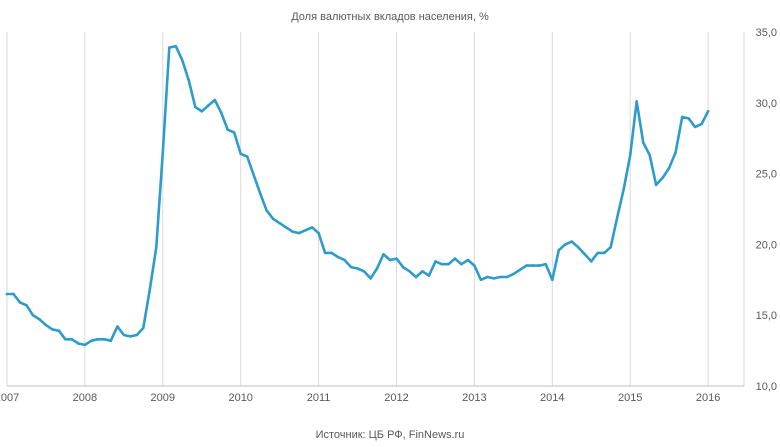 Image resolution: width=780 pixels, height=447 pixels. Describe the element at coordinates (360, 398) in the screenshot. I see `x-axis-ticks: 2007 2008 2009 2010 2011 2012 2013 2014 2015 2016` at that location.